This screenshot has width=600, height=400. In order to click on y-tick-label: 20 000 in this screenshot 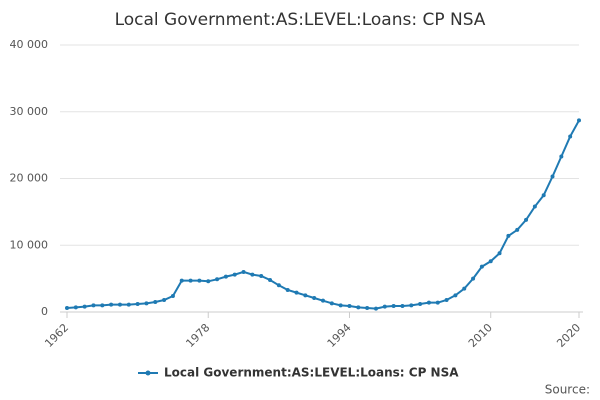, I will do `click(29, 178)`.